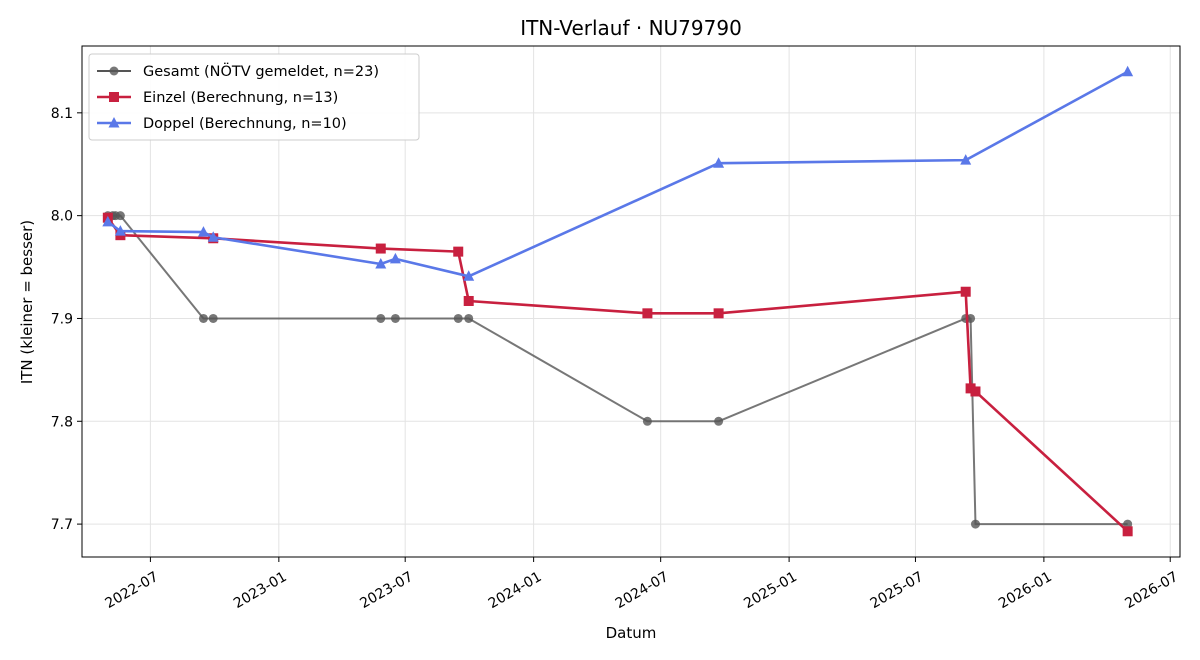 Image resolution: width=1200 pixels, height=660 pixels. Describe the element at coordinates (27, 302) in the screenshot. I see `y-axis-label: ITN (kleiner = besser)` at that location.